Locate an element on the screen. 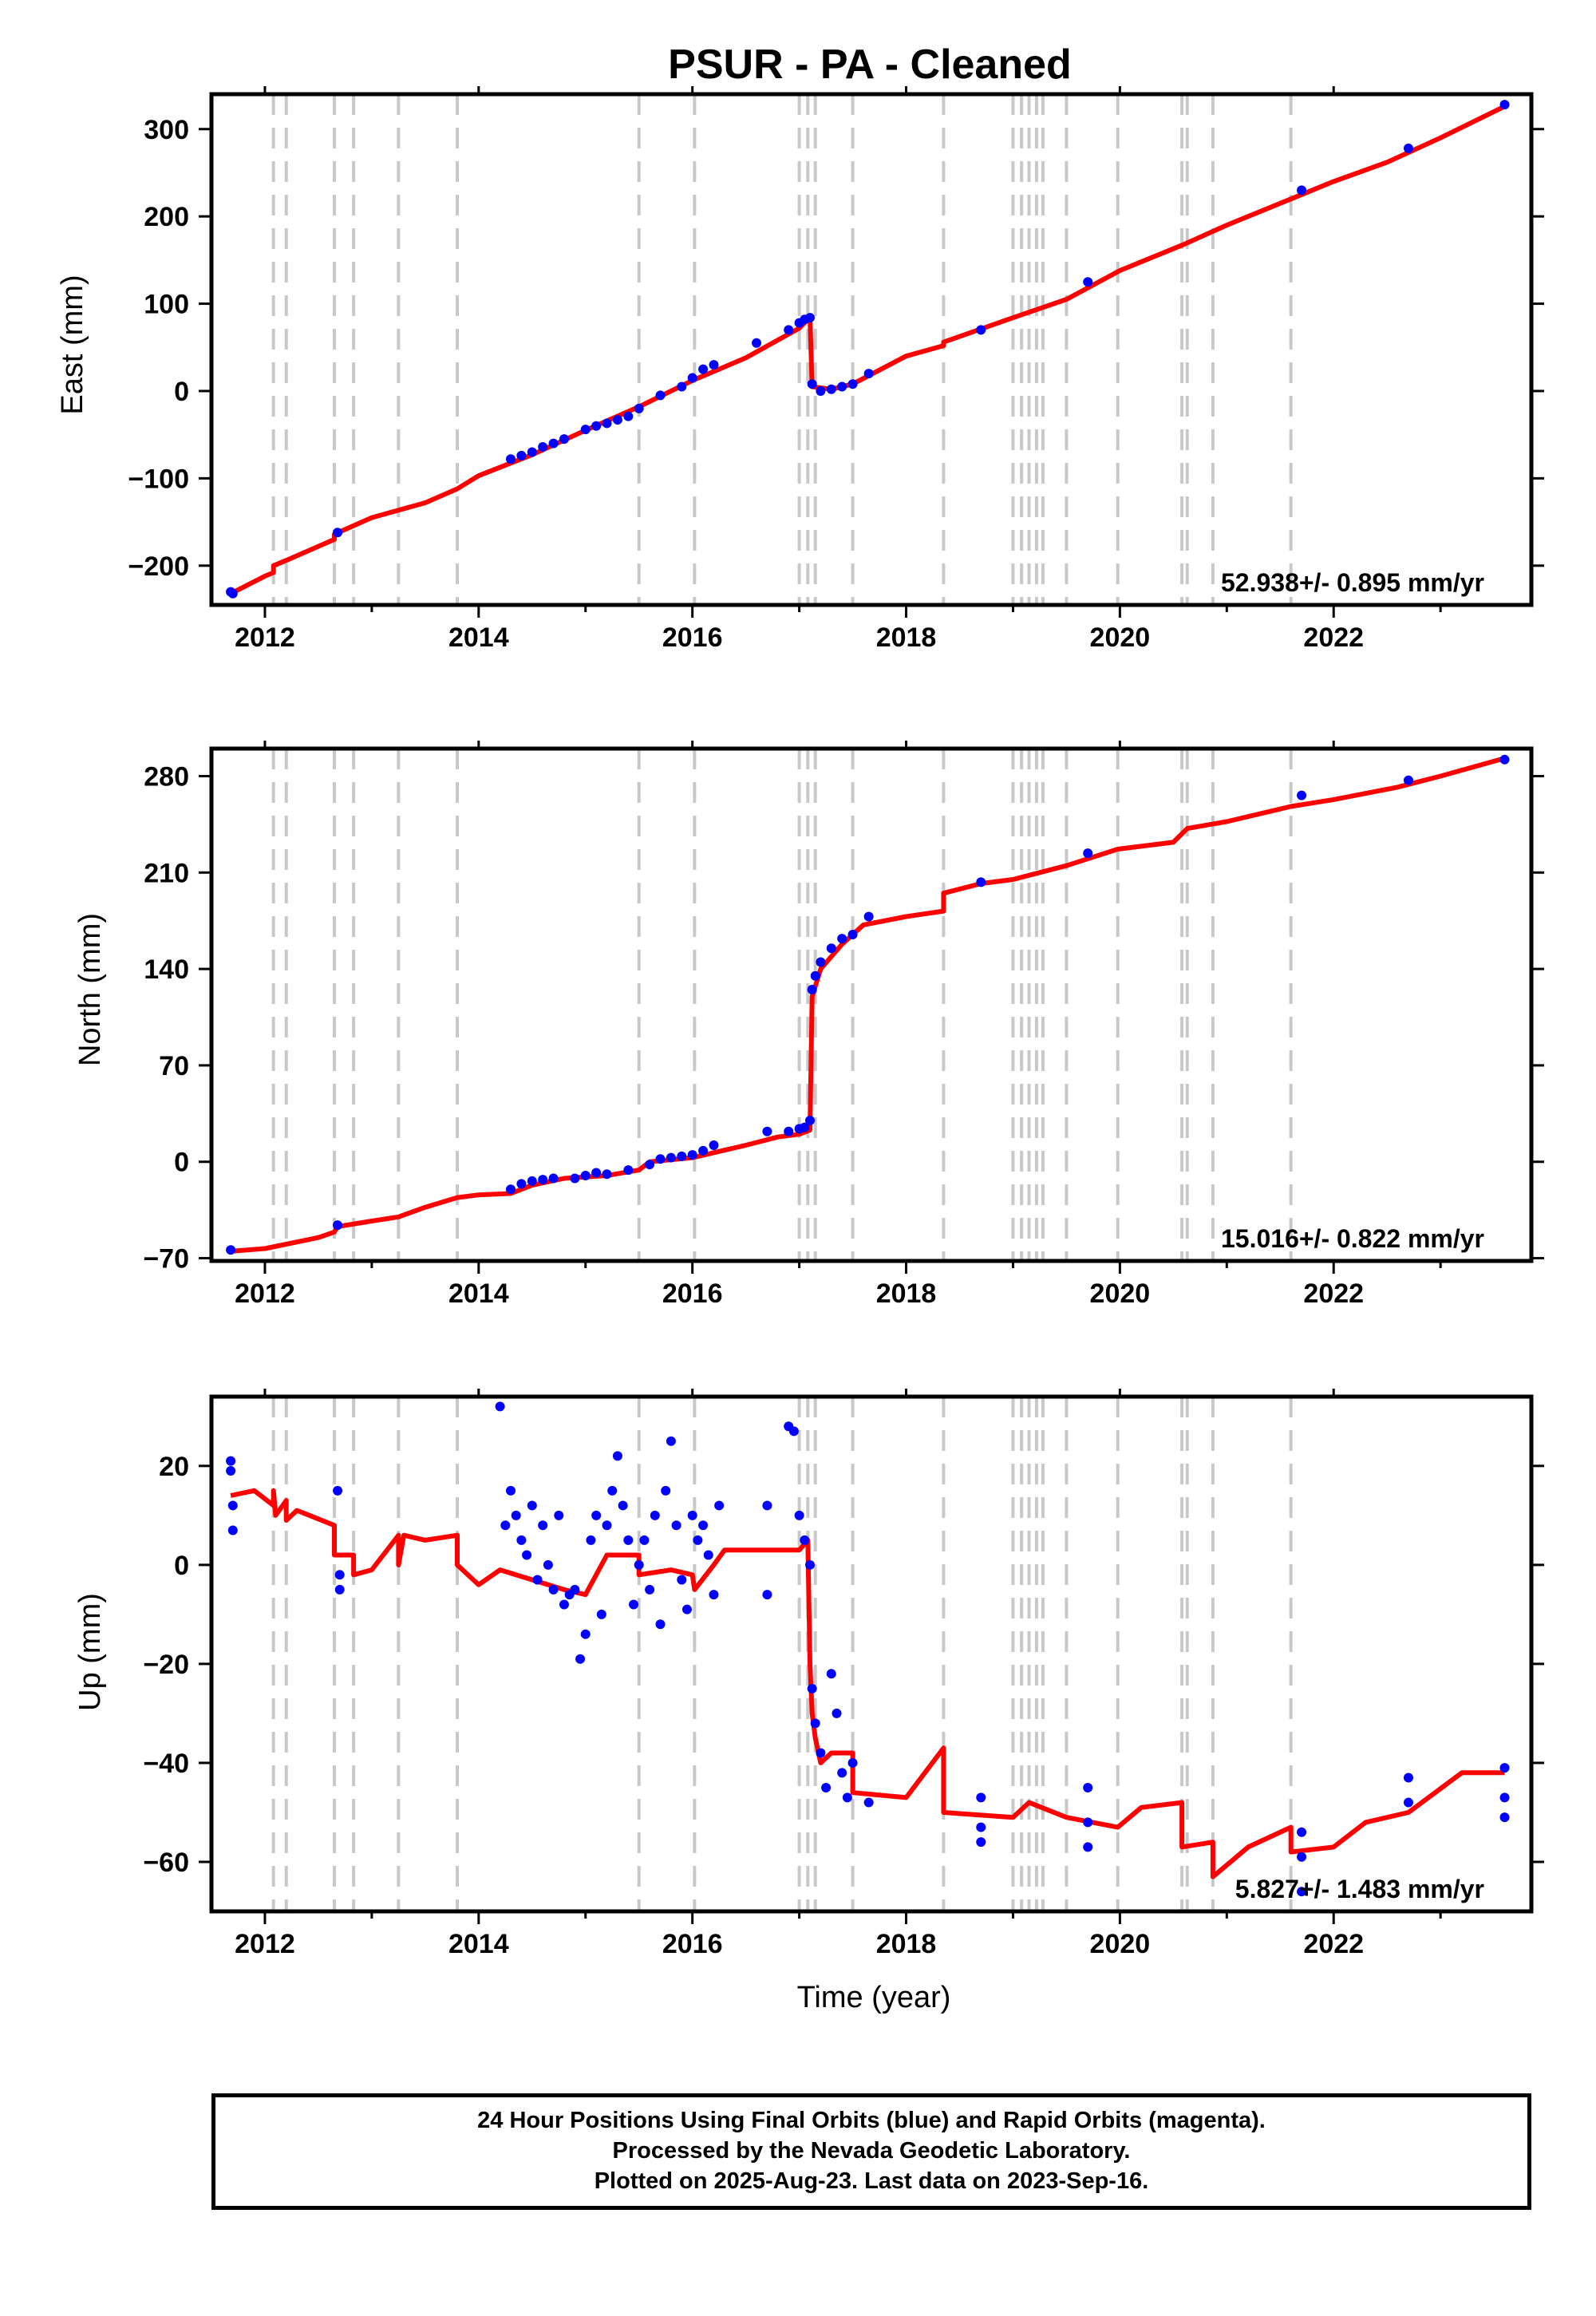 The width and height of the screenshot is (1596, 2316). x-tick-label-north-5: 2022 is located at coordinates (1333, 1294).